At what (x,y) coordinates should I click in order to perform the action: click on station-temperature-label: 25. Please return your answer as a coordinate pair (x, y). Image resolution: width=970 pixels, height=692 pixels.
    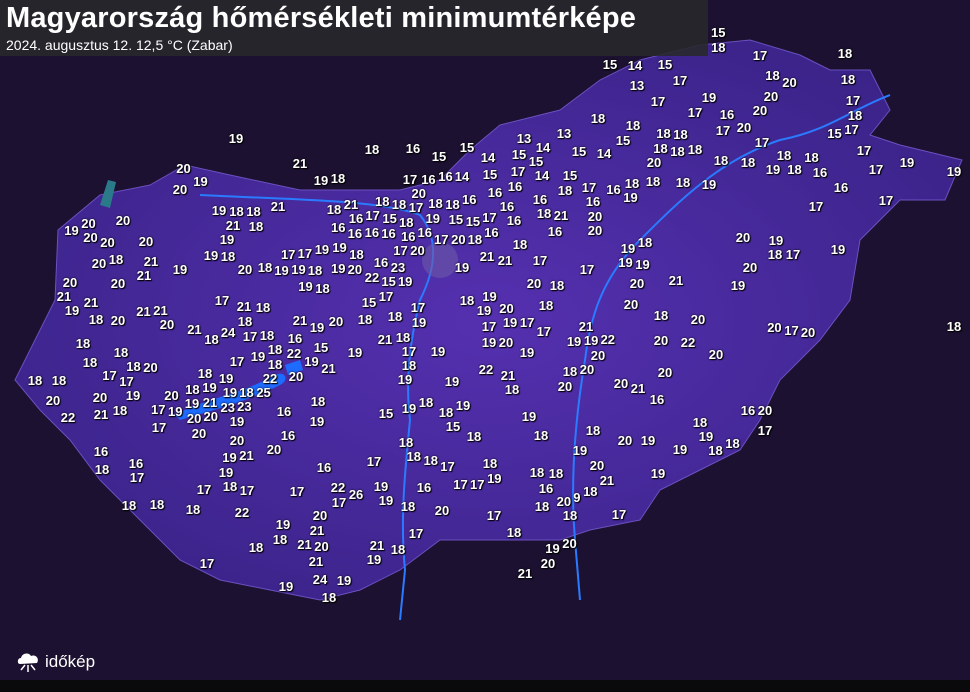
    Looking at the image, I should click on (263, 393).